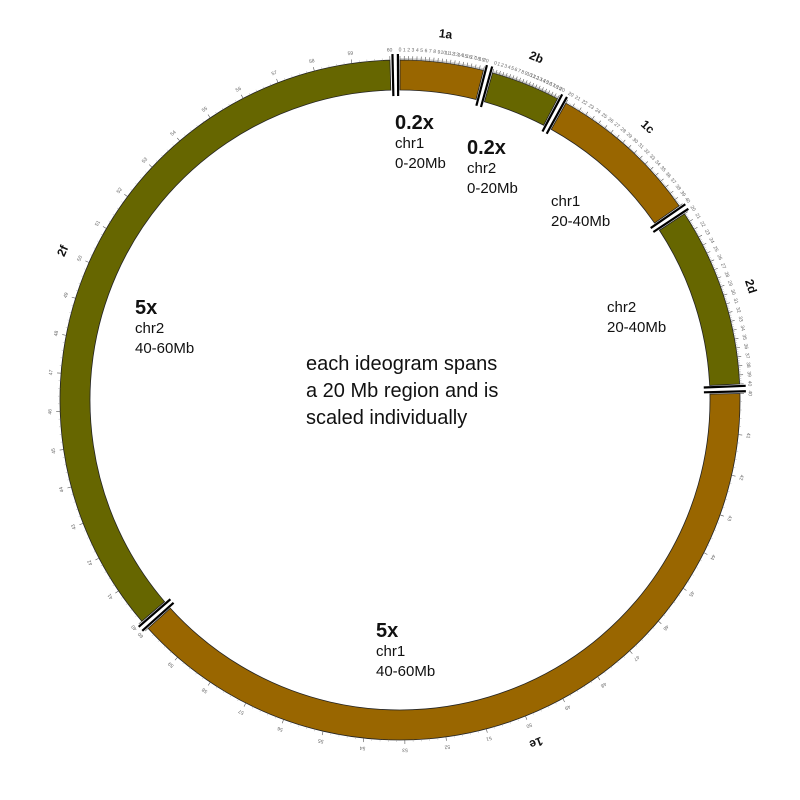  Describe the element at coordinates (748, 436) in the screenshot. I see `tick-label: 41` at that location.